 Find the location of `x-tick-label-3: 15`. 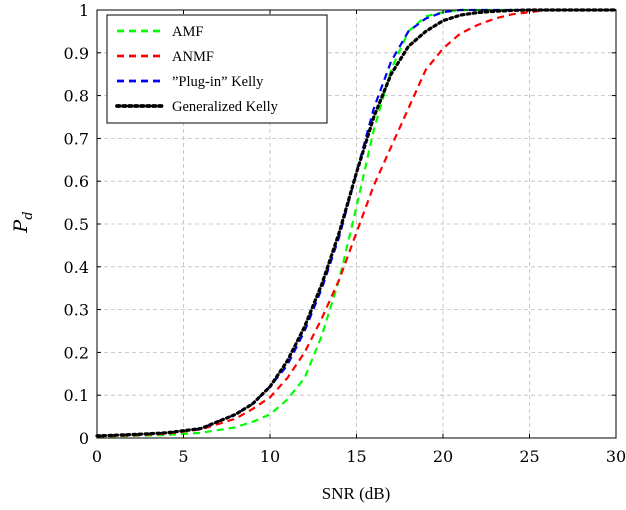

x-tick-label-3: 15 is located at coordinates (356, 456).